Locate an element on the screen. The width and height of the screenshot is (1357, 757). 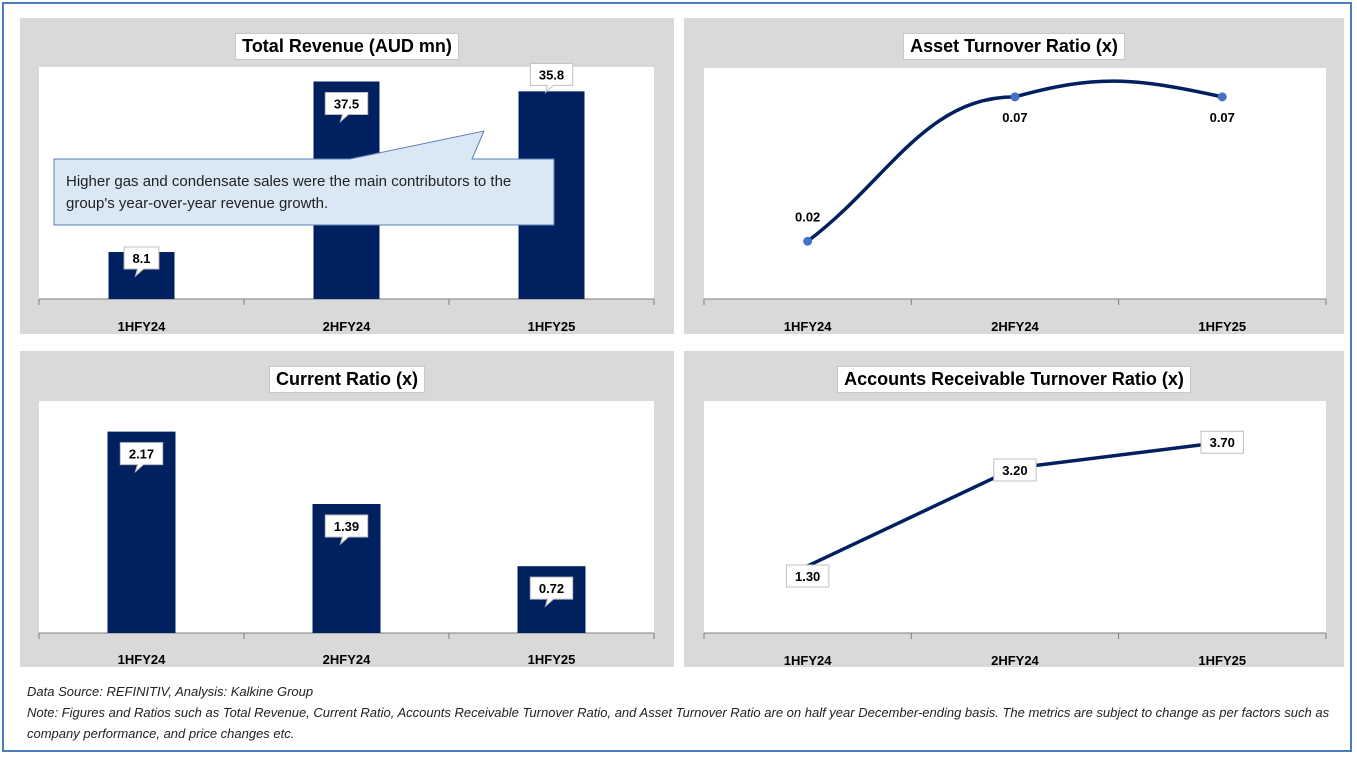
svg-text: 1.30 is located at coordinates (807, 576).